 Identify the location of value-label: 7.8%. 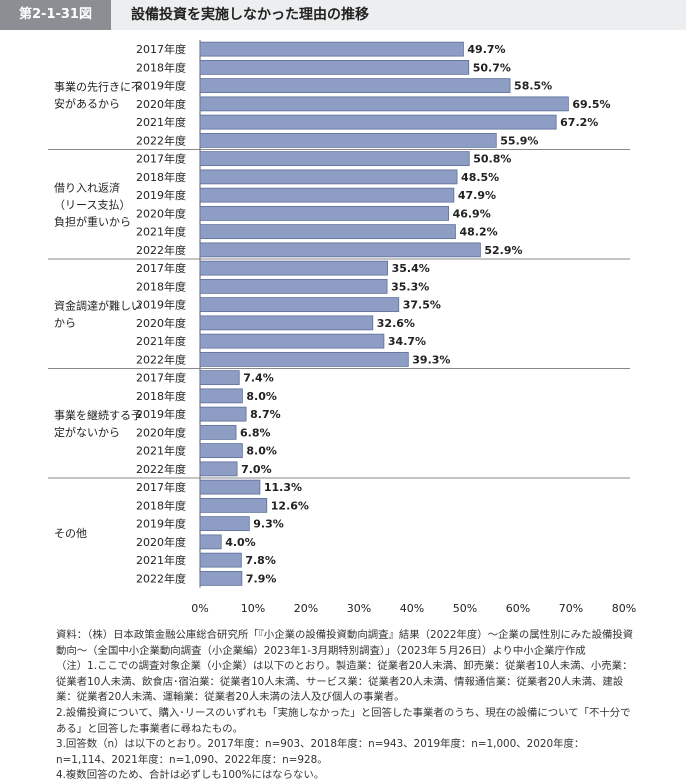
(260, 560).